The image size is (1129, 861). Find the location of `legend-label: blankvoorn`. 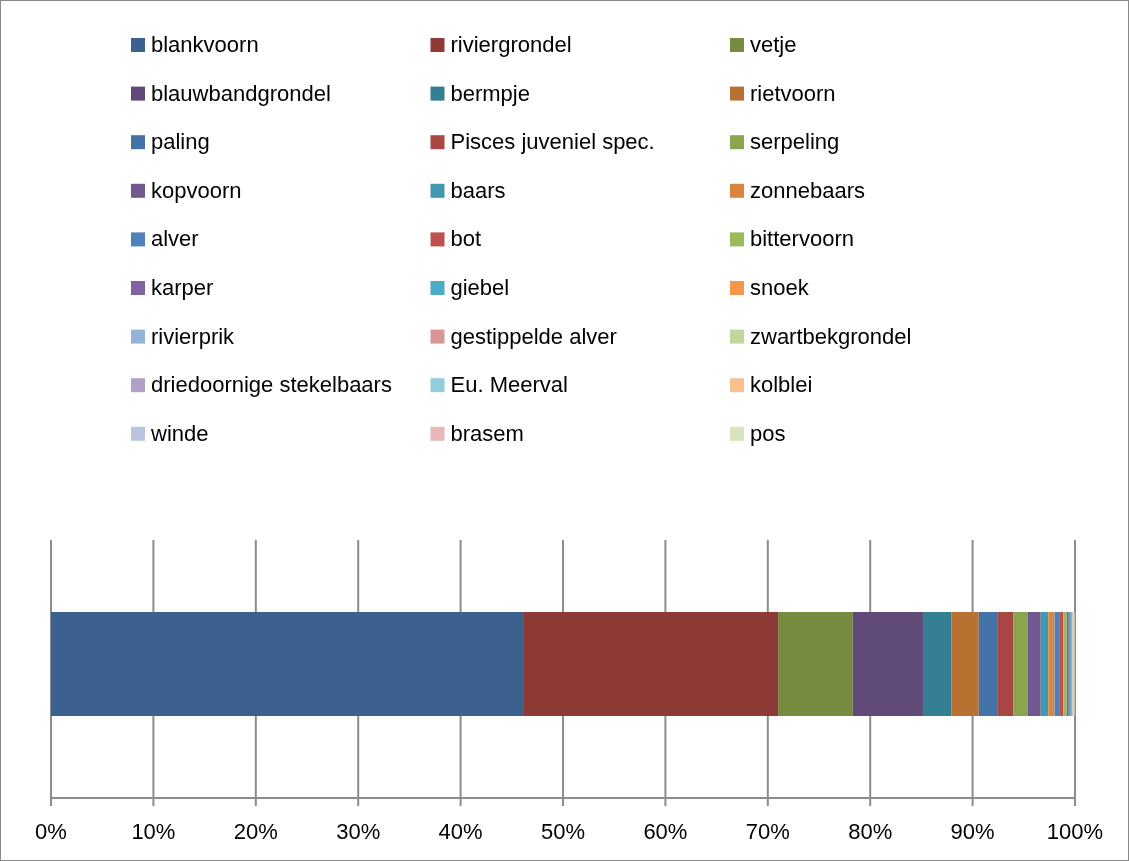

legend-label: blankvoorn is located at coordinates (205, 44).